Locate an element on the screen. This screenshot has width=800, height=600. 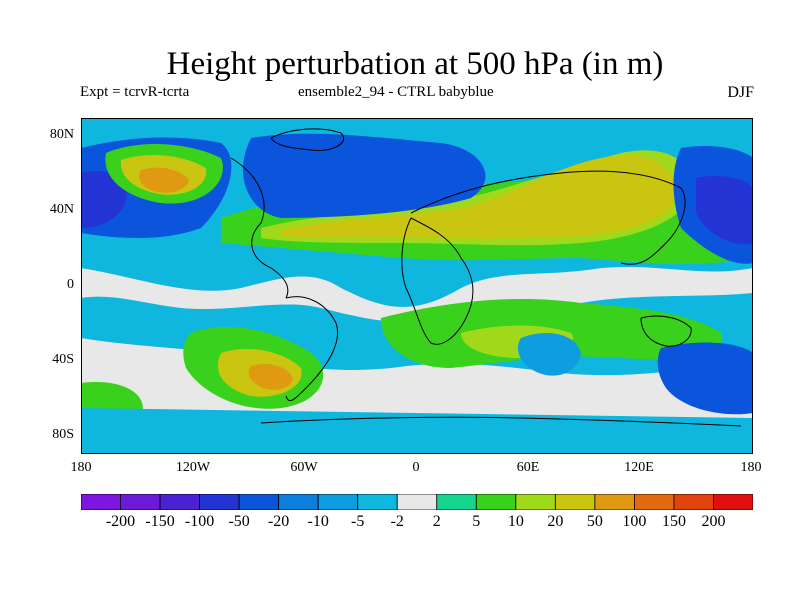
colorbar-label: -150 is located at coordinates (160, 521).